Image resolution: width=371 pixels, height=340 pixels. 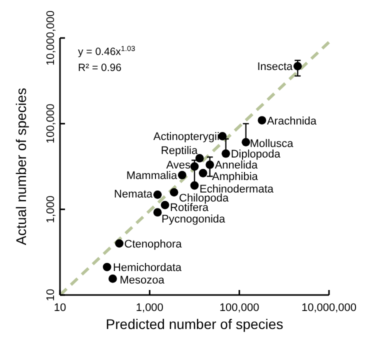 What do you see at coordinates (147, 268) in the screenshot?
I see `annotation: Hemichordata` at bounding box center [147, 268].